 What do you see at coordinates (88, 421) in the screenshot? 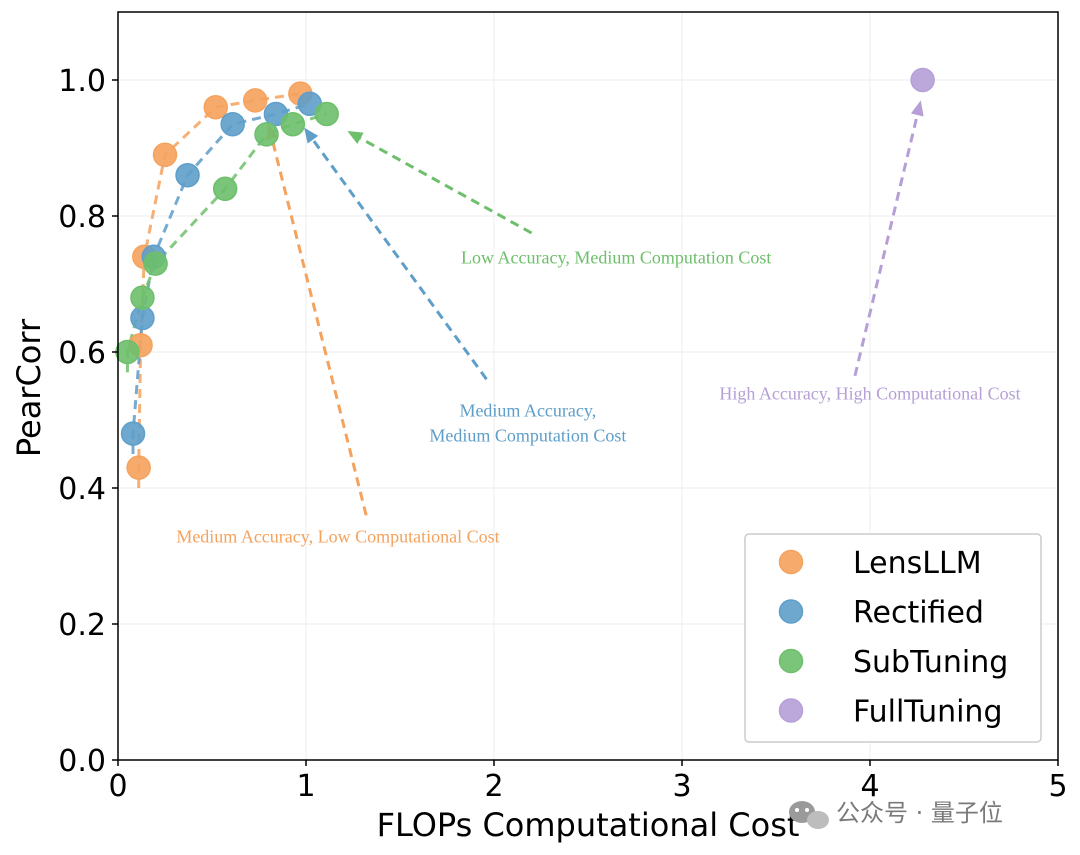
I see `y-axis-ticks: 0.0 0.2 0.4 0.6 0.8 1.0` at bounding box center [88, 421].